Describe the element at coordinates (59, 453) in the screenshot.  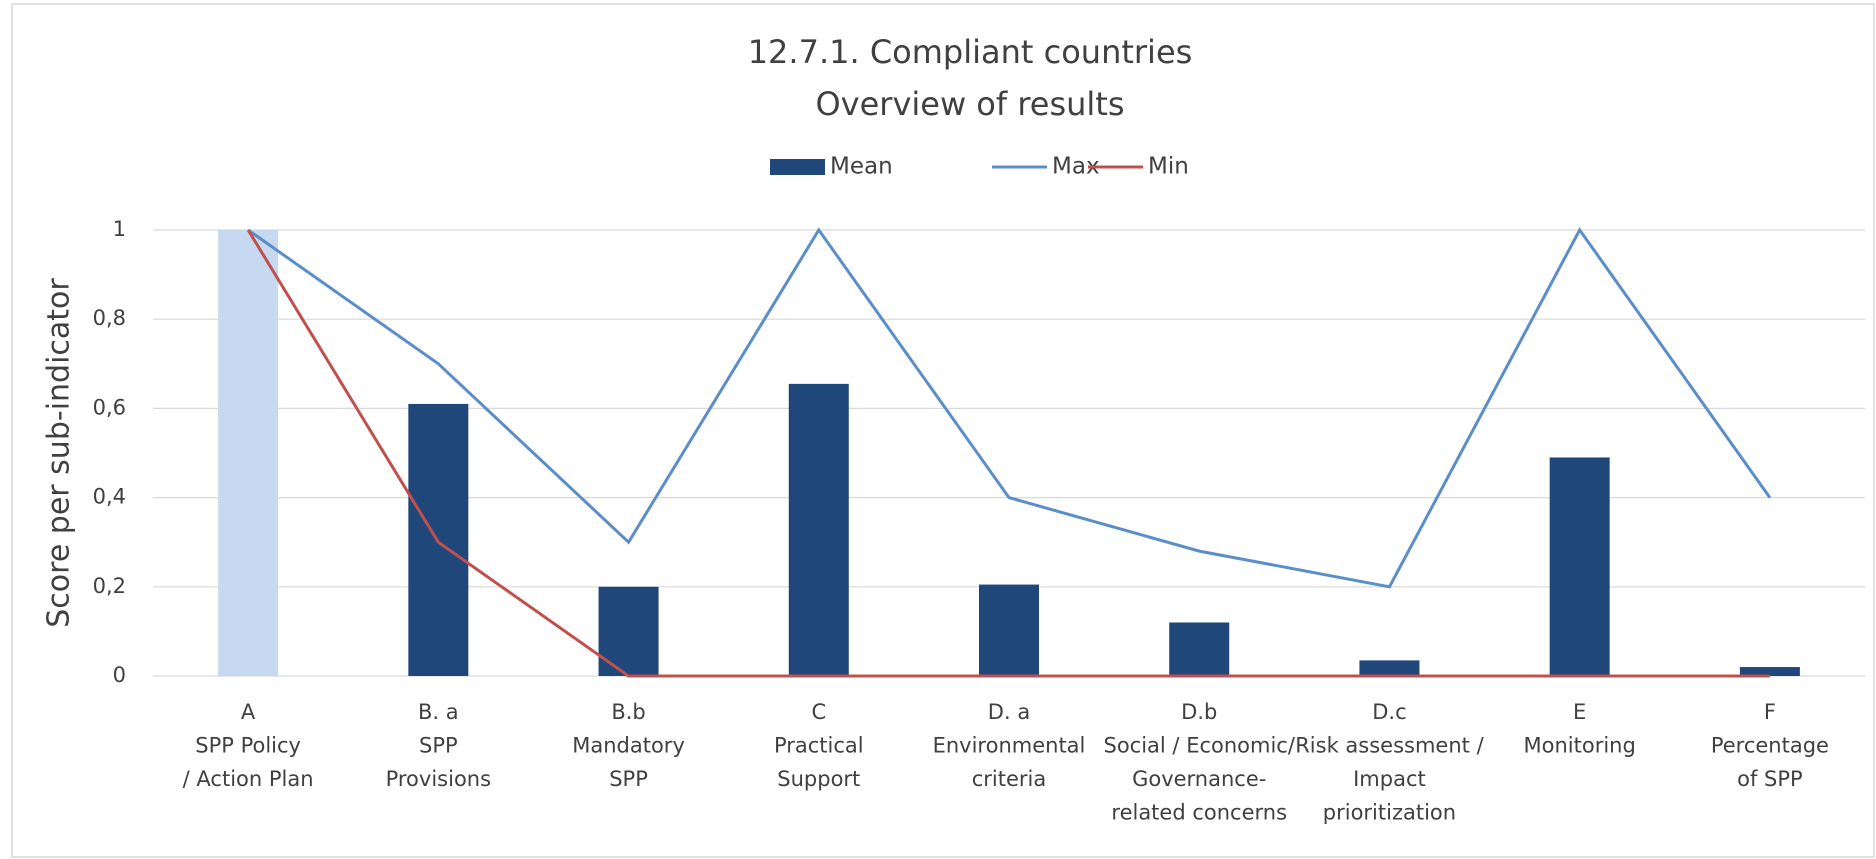
I see `y-axis-label: Score per sub-indicator` at that location.